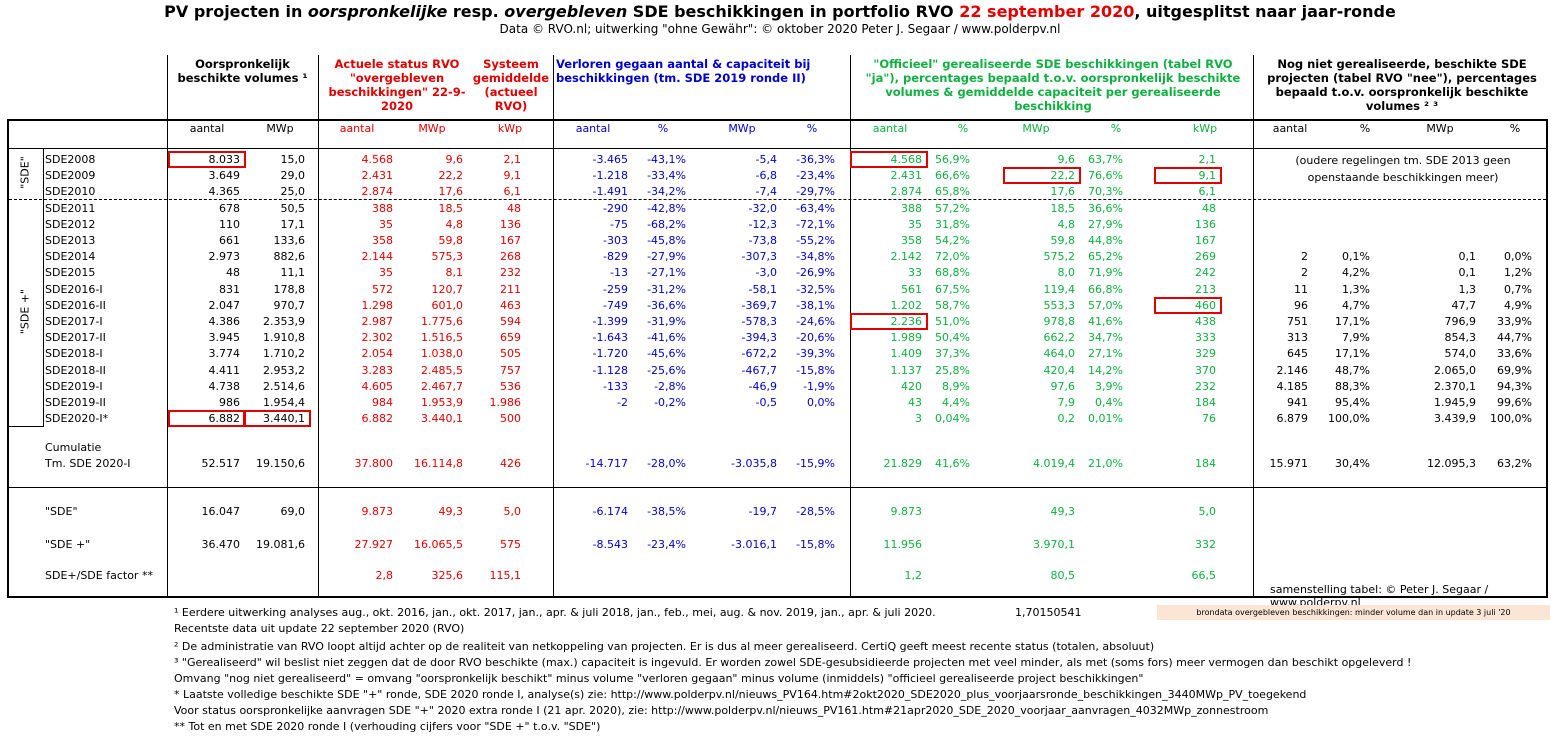  Describe the element at coordinates (447, 289) in the screenshot. I see `table-row-8-cell-3: 120,7` at that location.